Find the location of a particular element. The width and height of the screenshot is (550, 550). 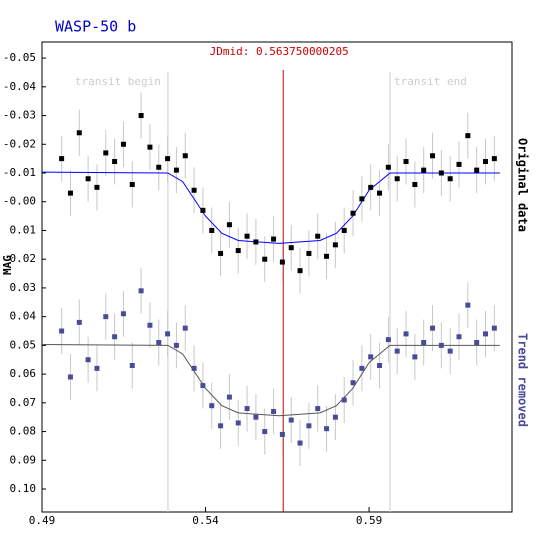

y-tick-label: -0.04 is located at coordinates (19, 86).